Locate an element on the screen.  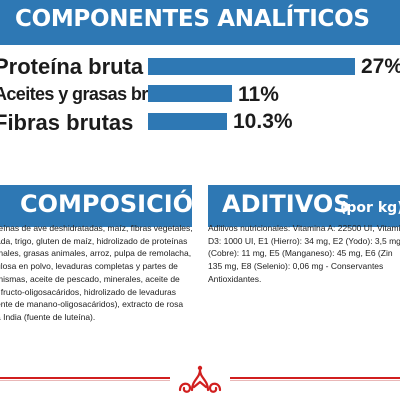
composition-line: a India (fuente de luteína). is located at coordinates (48, 316).